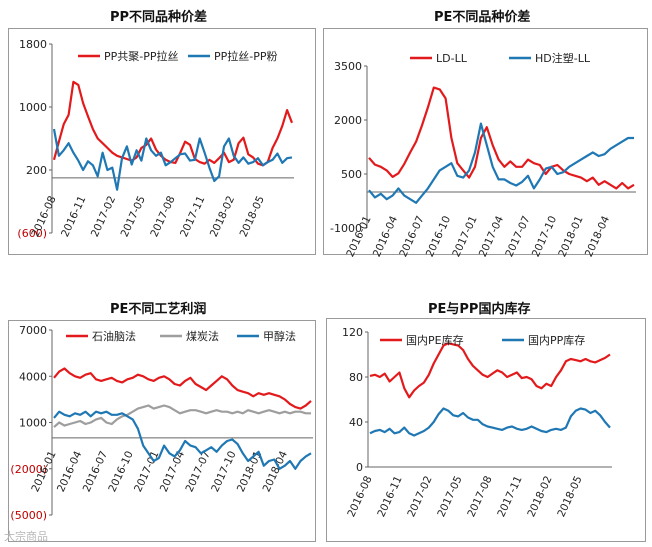  I want to click on c1-y-tick-label: 1800, so click(33, 44).